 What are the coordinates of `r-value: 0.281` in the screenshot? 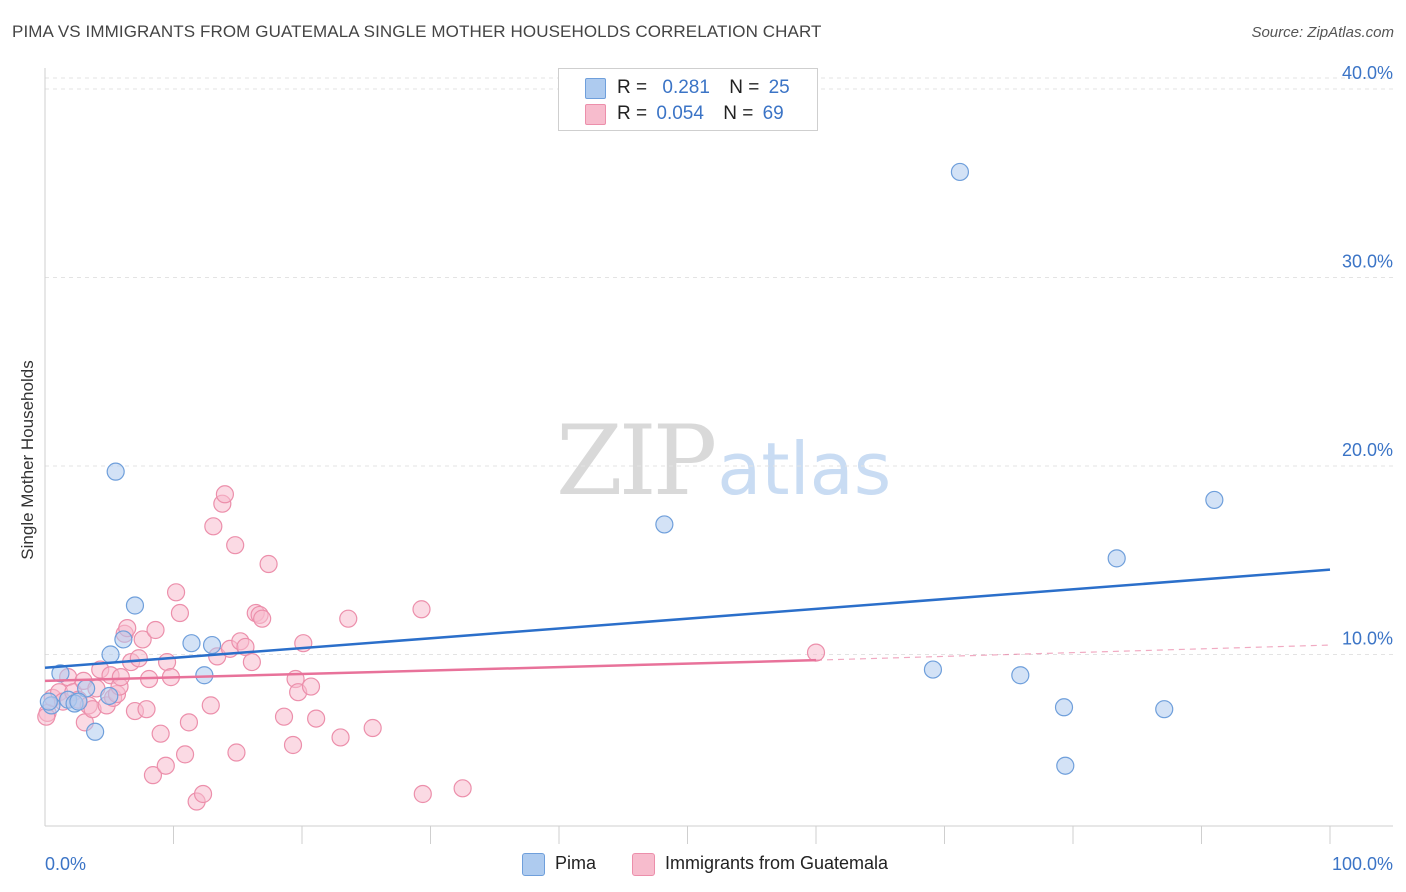 It's located at (686, 87).